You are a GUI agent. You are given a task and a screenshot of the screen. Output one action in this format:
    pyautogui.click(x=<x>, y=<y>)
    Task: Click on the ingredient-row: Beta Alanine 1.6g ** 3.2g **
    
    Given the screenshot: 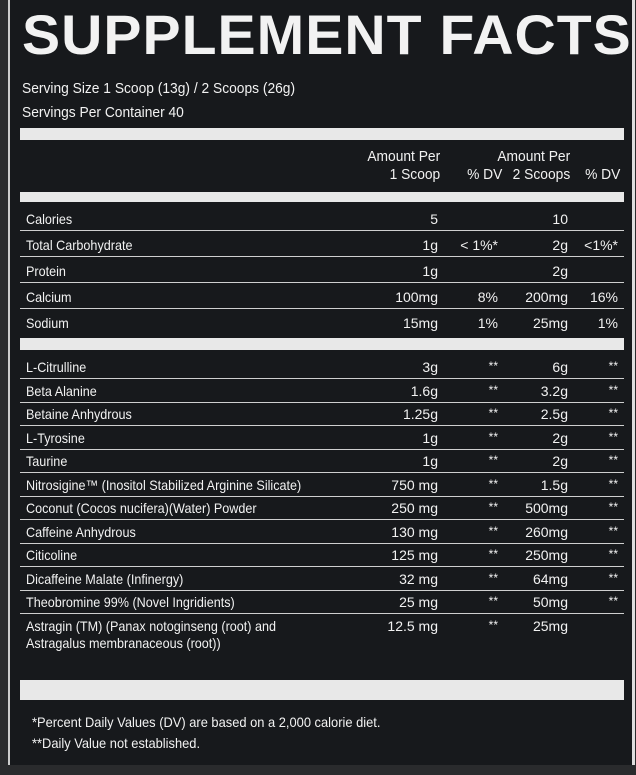 What is the action you would take?
    pyautogui.click(x=322, y=390)
    